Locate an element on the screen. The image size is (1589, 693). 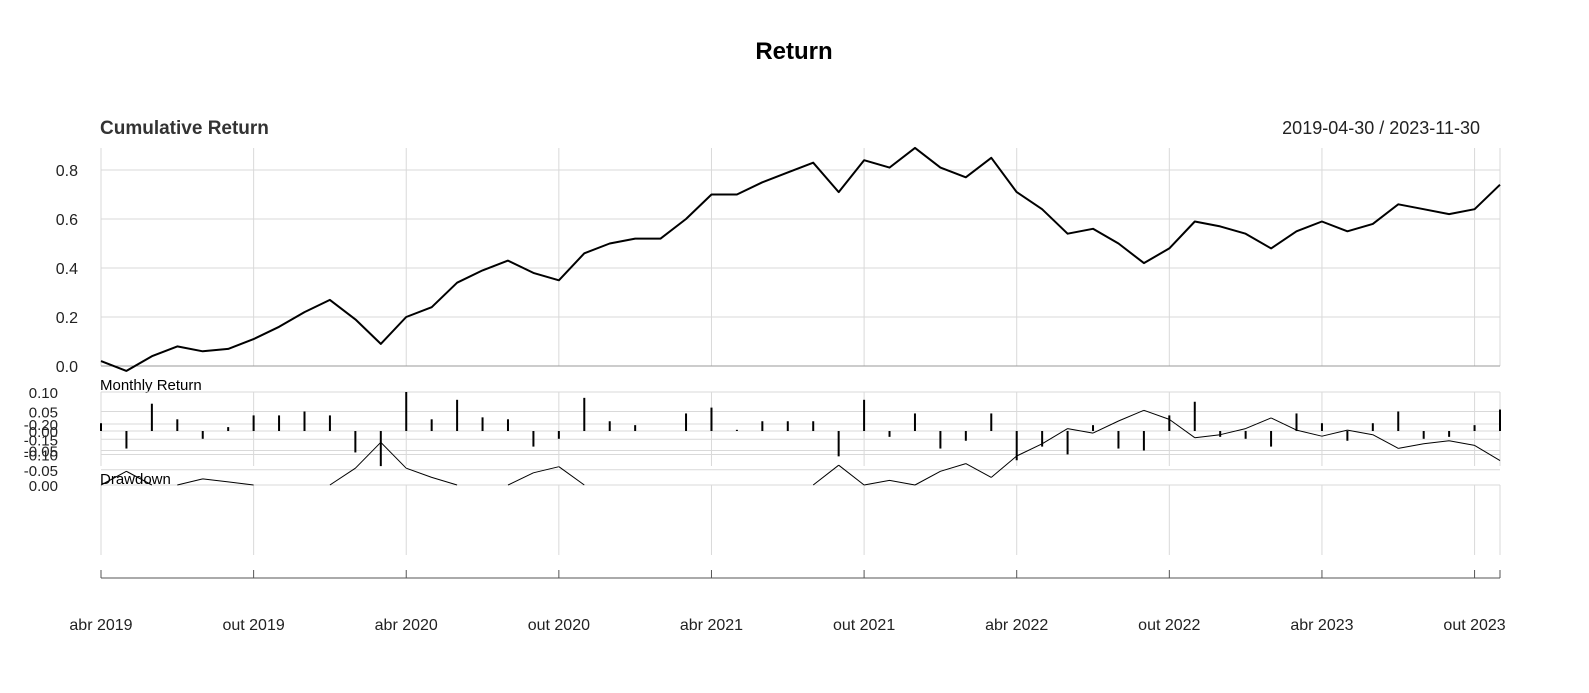
x-tick-label: abr 2020 is located at coordinates (406, 625).